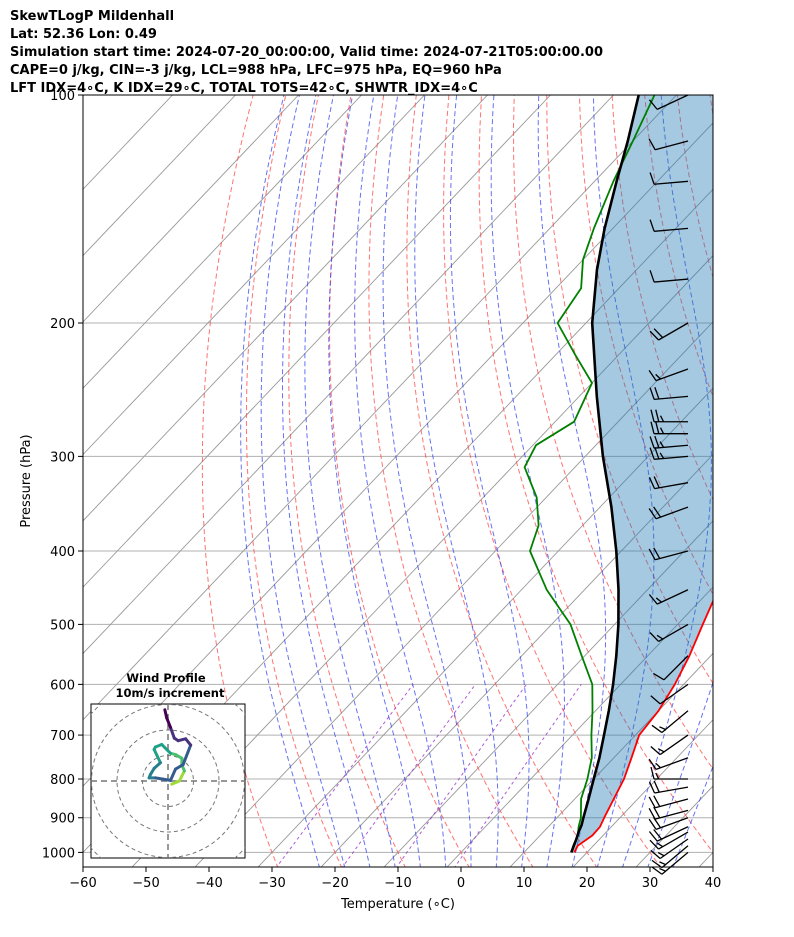 The height and width of the screenshot is (937, 794). I want to click on x-tick-label: 20, so click(587, 883).